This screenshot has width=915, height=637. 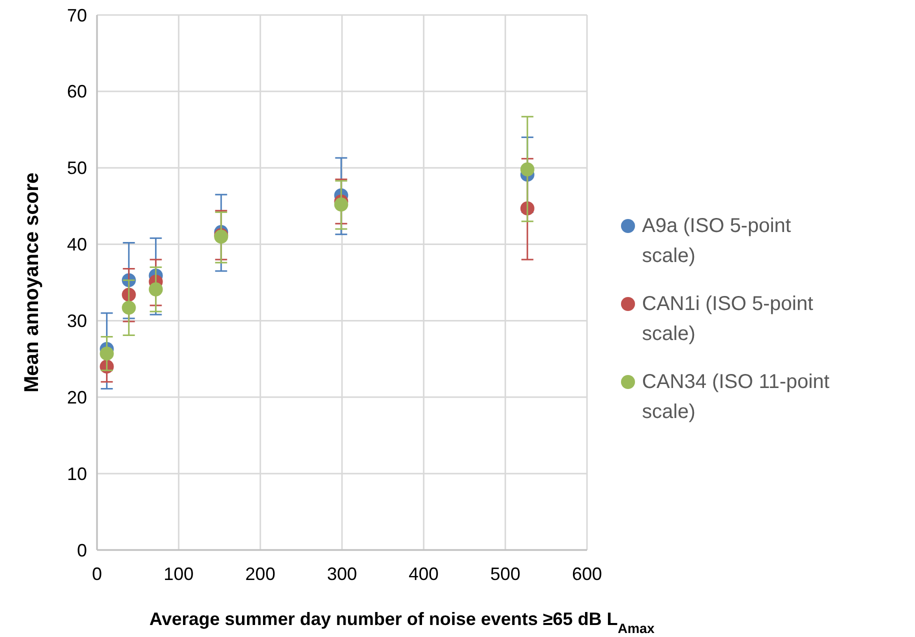 I want to click on x-tick-label: 600, so click(x=587, y=574).